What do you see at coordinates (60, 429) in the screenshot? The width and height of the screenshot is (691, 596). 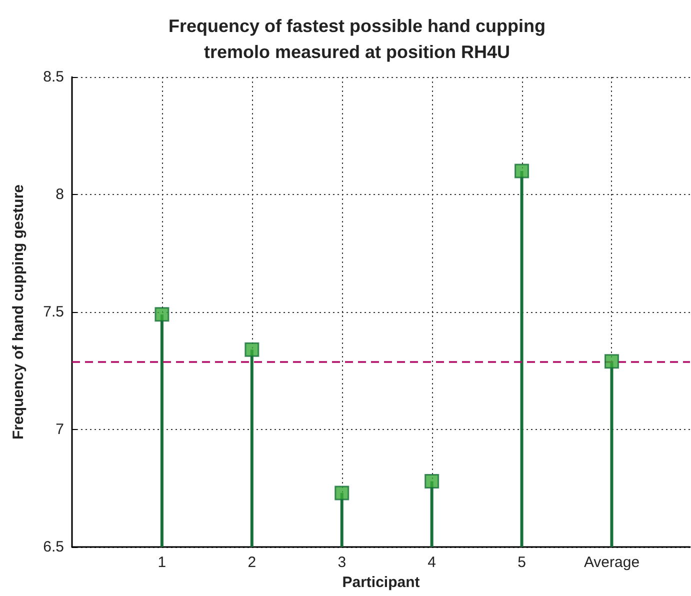 I see `y-tick-label: 7` at bounding box center [60, 429].